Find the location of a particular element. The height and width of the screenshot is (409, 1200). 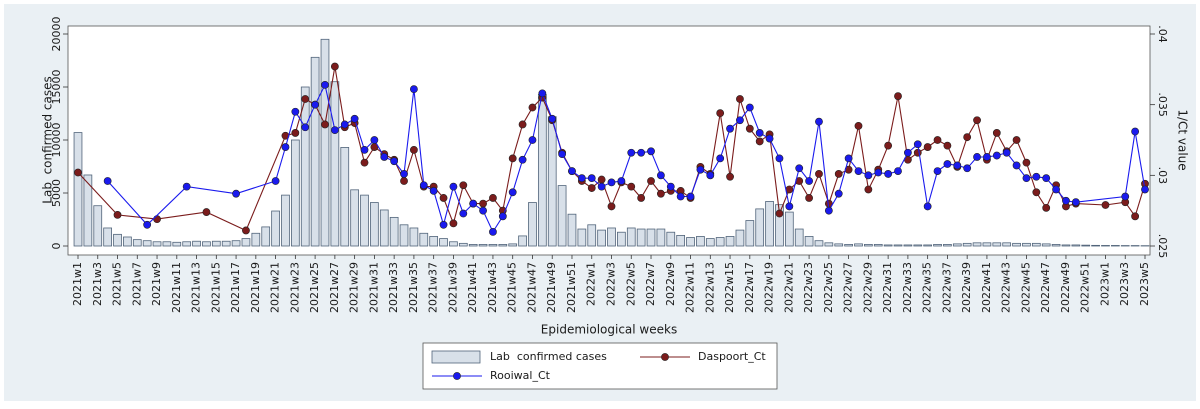

x-tick-label: 2022w33 is located at coordinates (907, 287).